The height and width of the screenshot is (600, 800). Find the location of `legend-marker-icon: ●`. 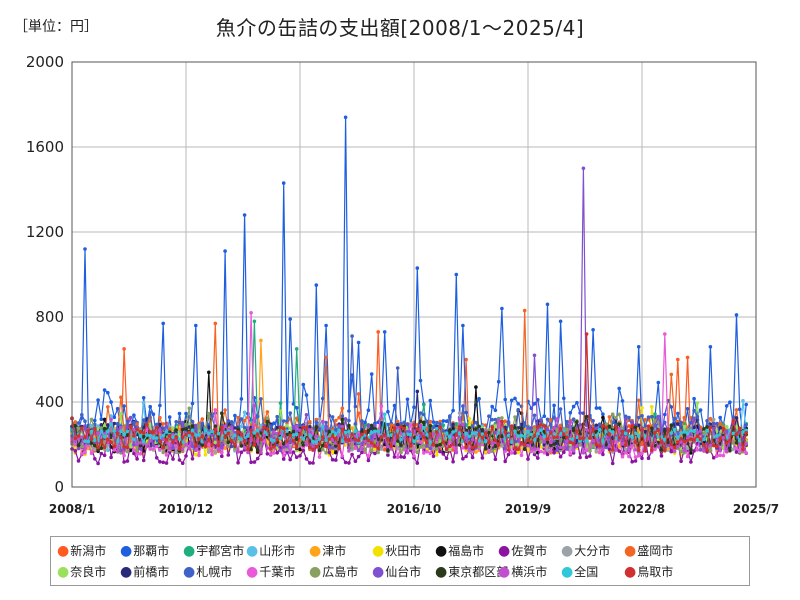

legend-marker-icon: ● is located at coordinates (189, 571).